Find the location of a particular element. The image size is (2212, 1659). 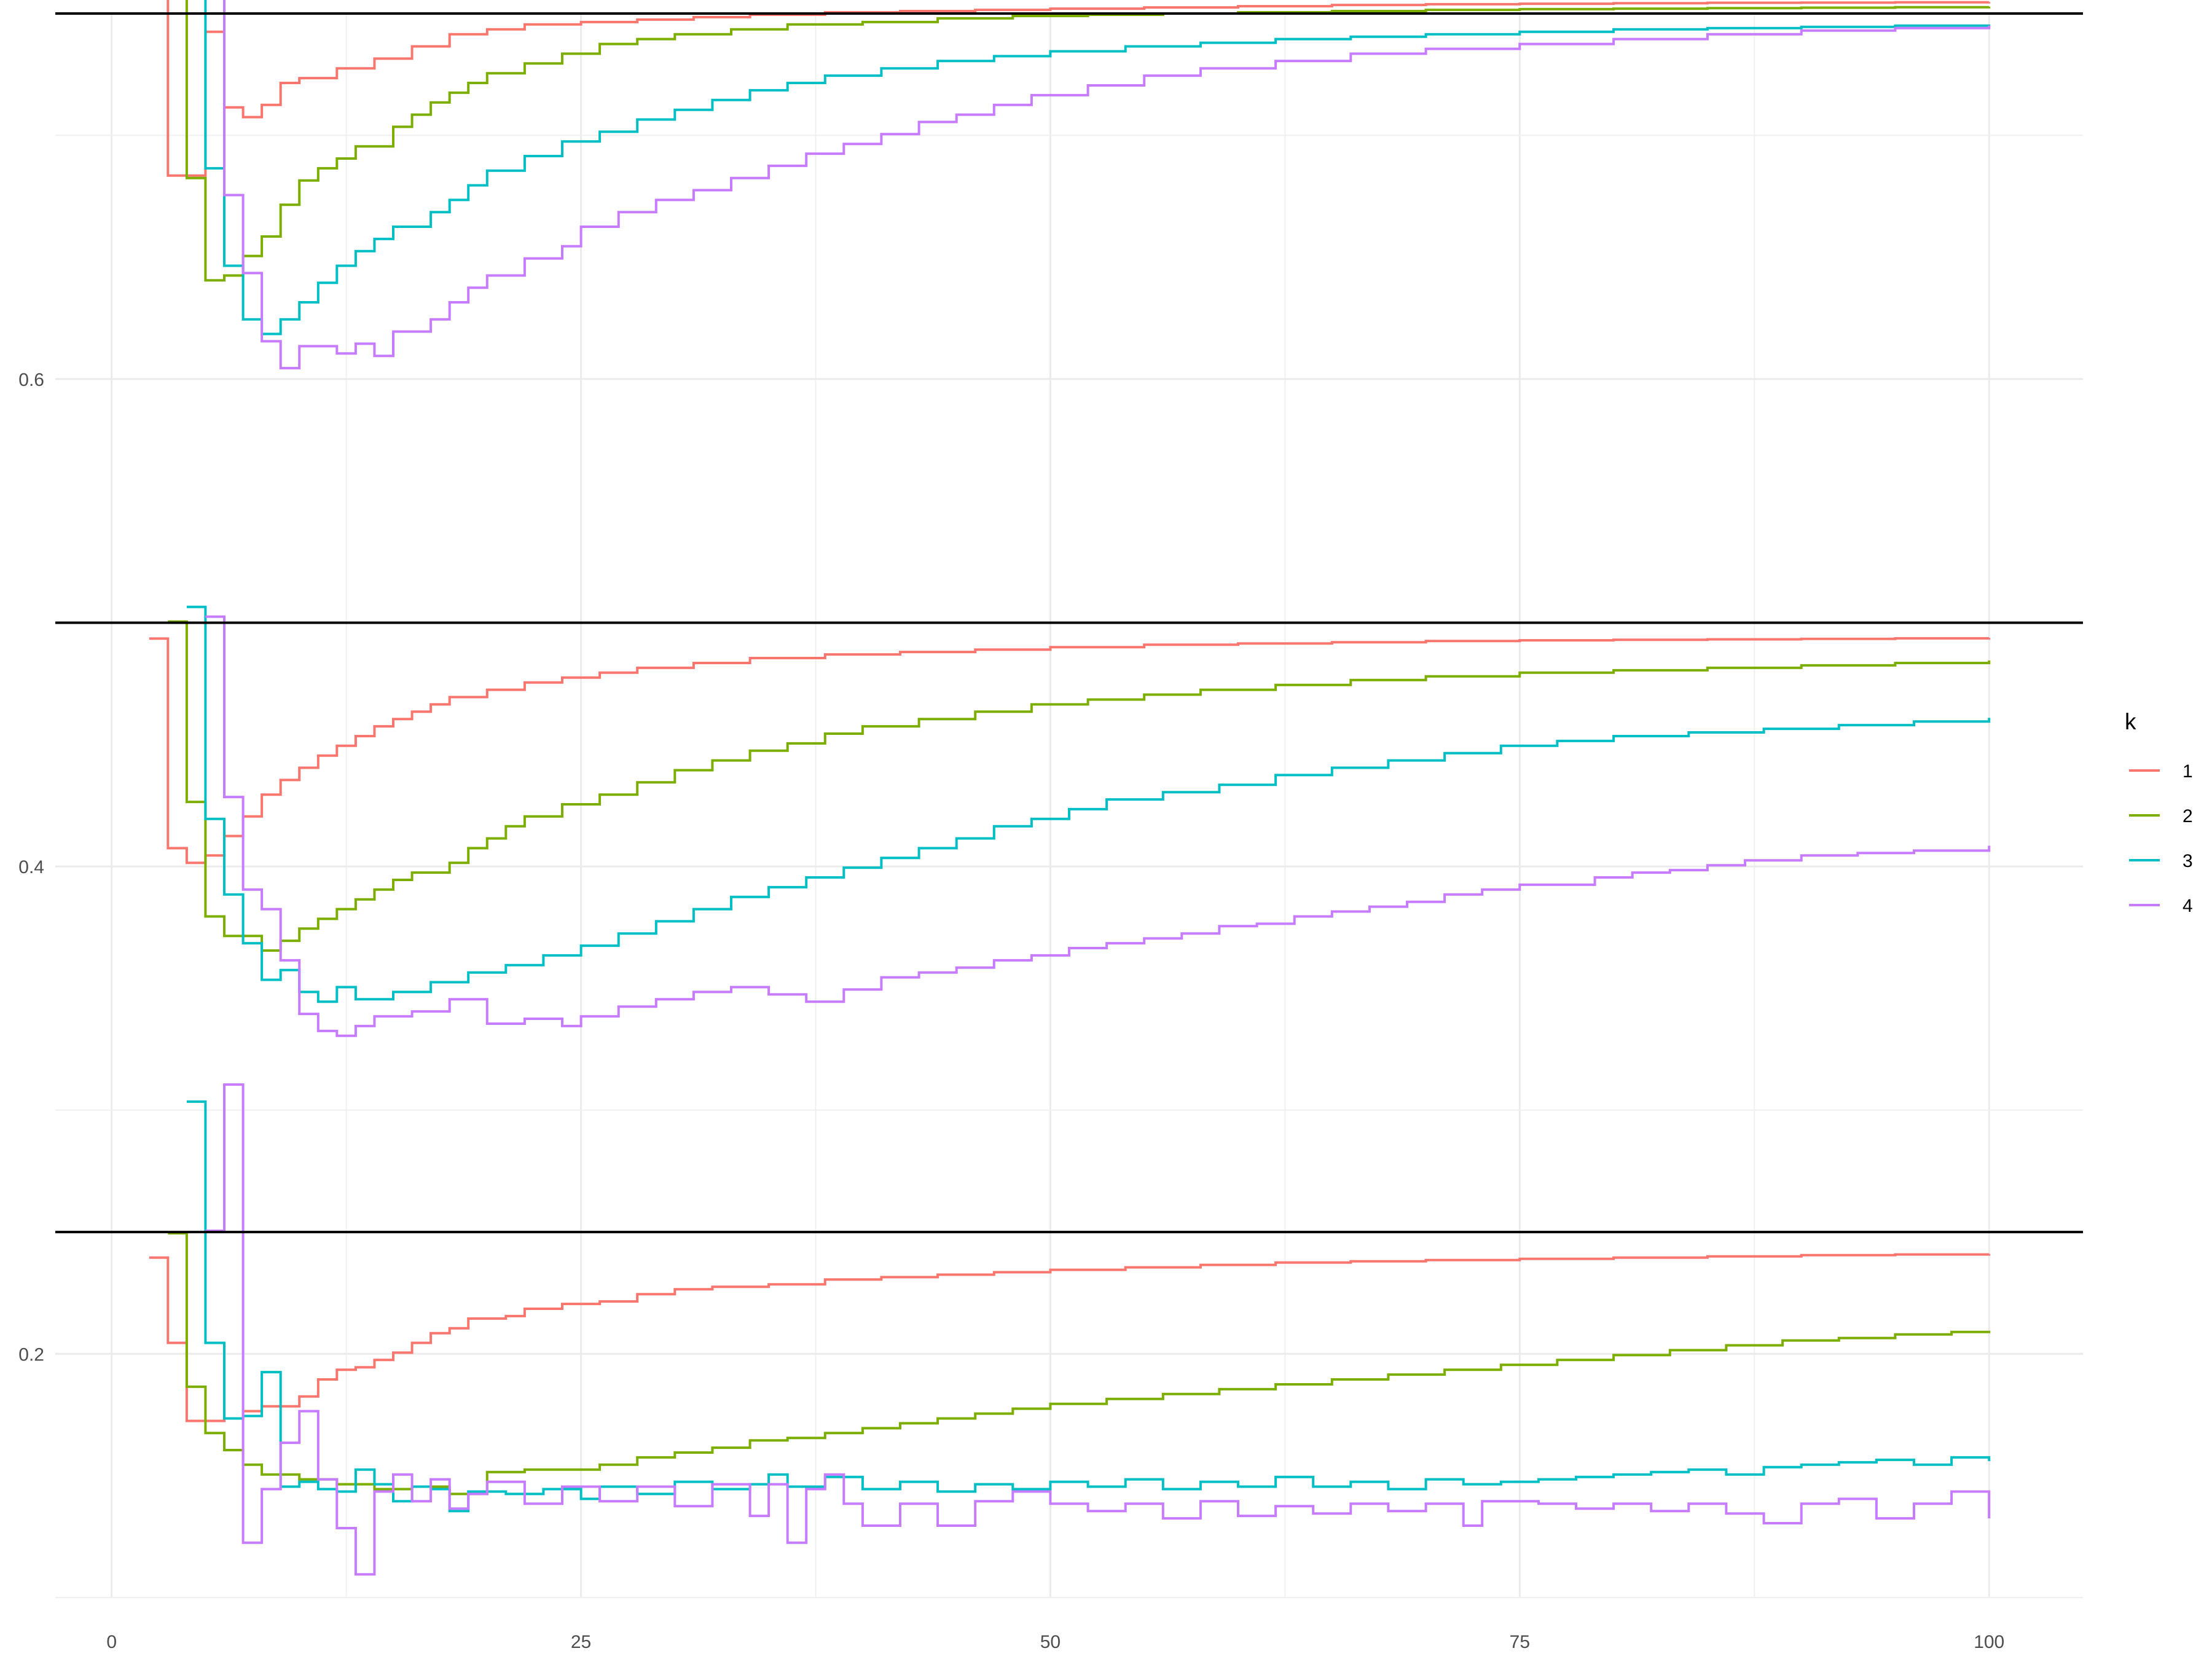

legend-items: 1 2 3 4 is located at coordinates (2161, 838).